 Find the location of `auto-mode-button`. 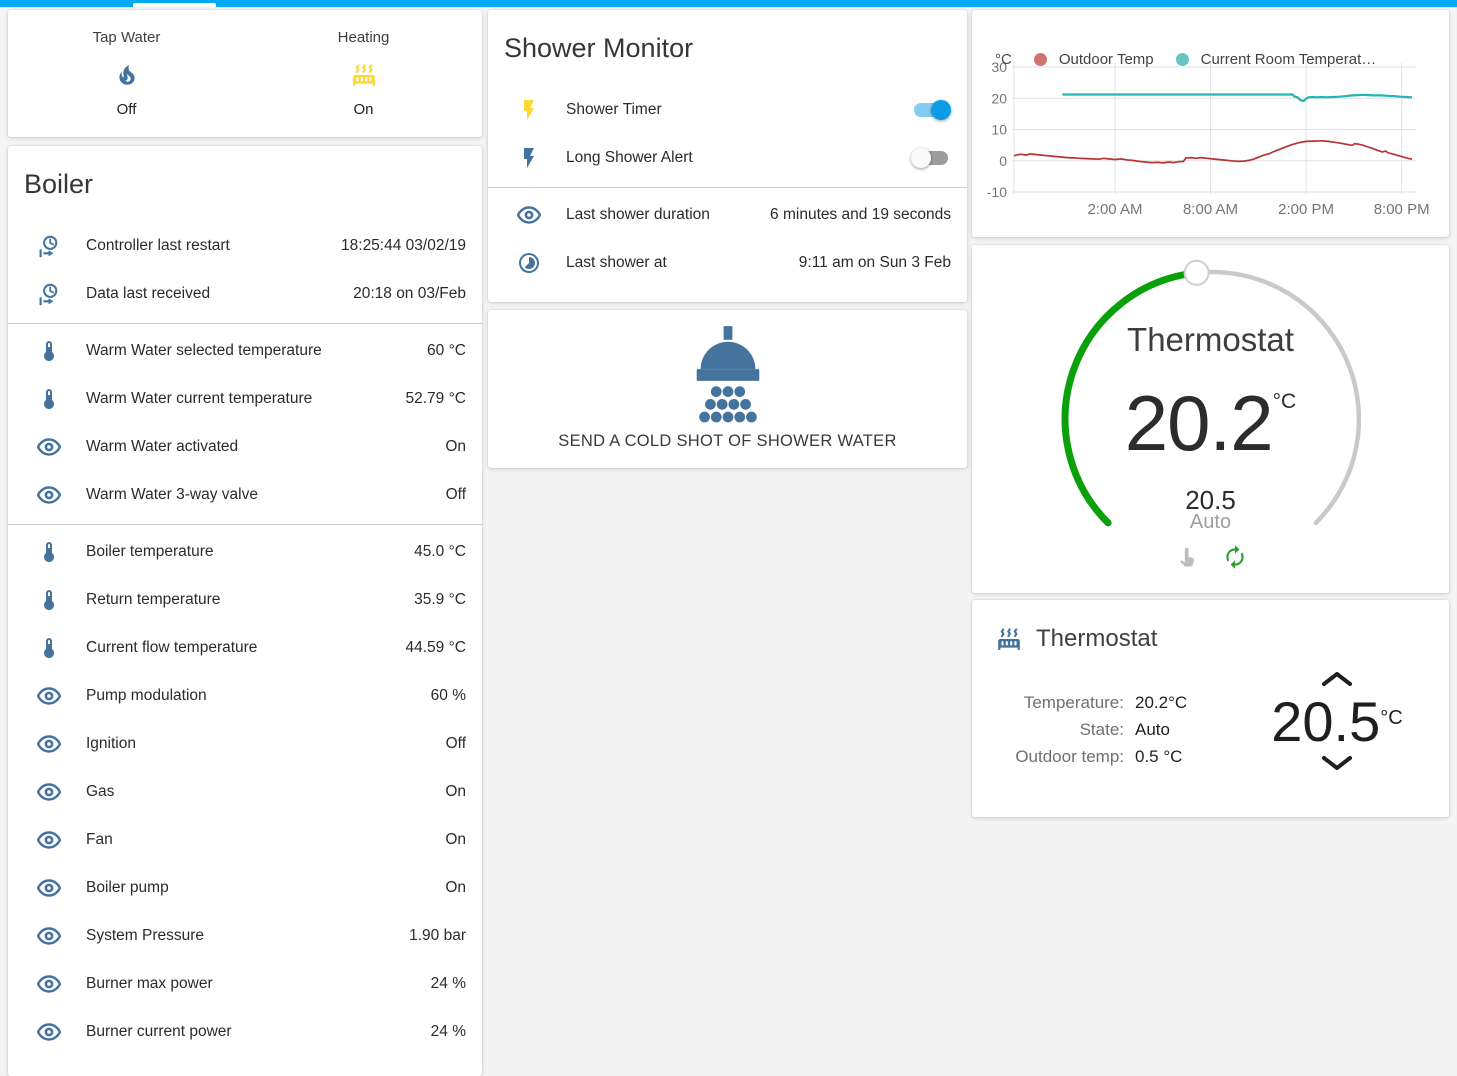

auto-mode-button is located at coordinates (1235, 557).